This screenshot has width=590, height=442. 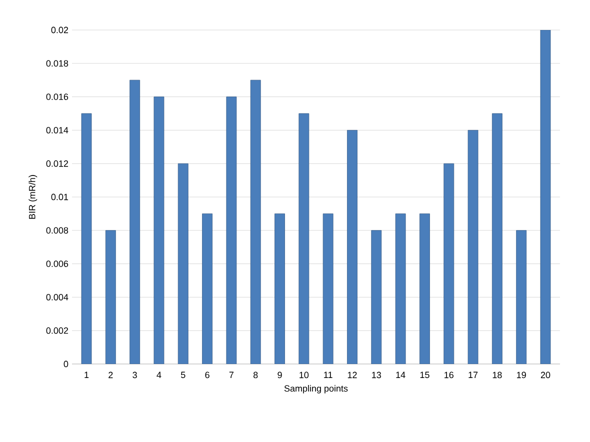 What do you see at coordinates (57, 230) in the screenshot?
I see `y-tick-label: 0.008` at bounding box center [57, 230].